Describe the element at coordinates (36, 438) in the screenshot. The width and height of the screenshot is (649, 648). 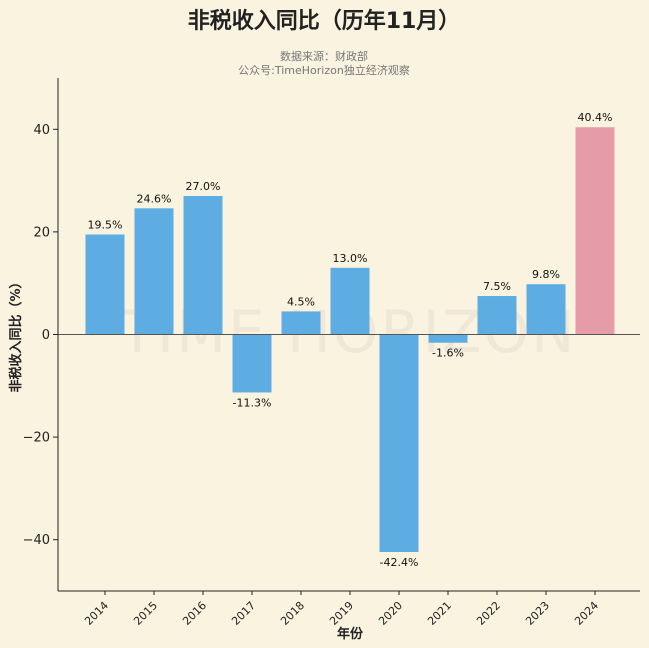
I see `y-tick-label: −20` at that location.